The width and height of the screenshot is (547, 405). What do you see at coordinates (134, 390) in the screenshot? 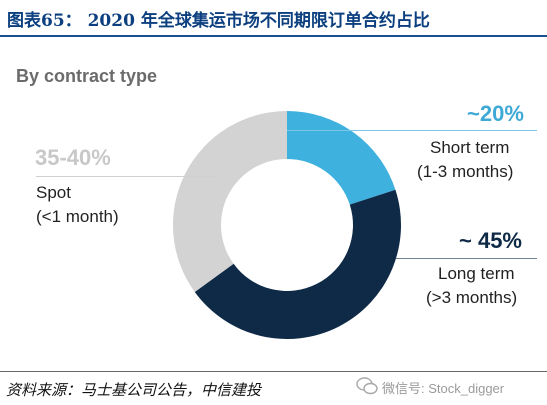
I see `source-note: 资料来源：马士基公司公告，中信建投` at bounding box center [134, 390].